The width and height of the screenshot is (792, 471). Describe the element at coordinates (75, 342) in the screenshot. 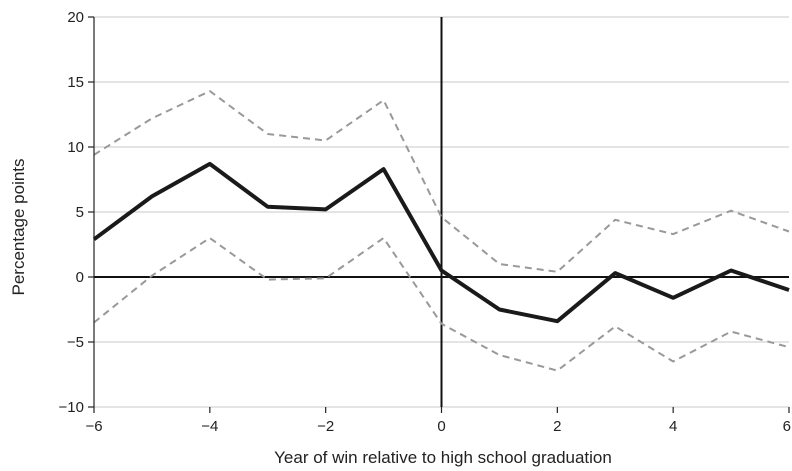

I see `y-tick-label: −5` at that location.